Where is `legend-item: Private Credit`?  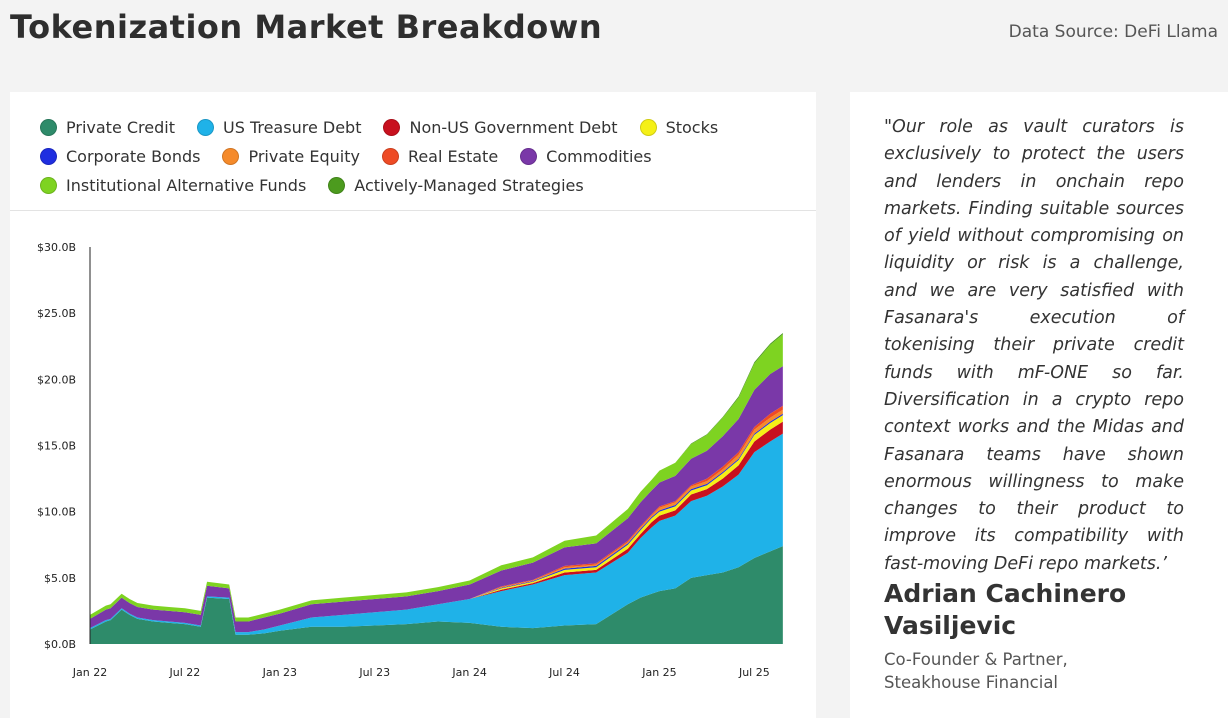 legend-item: Private Credit is located at coordinates (107, 127).